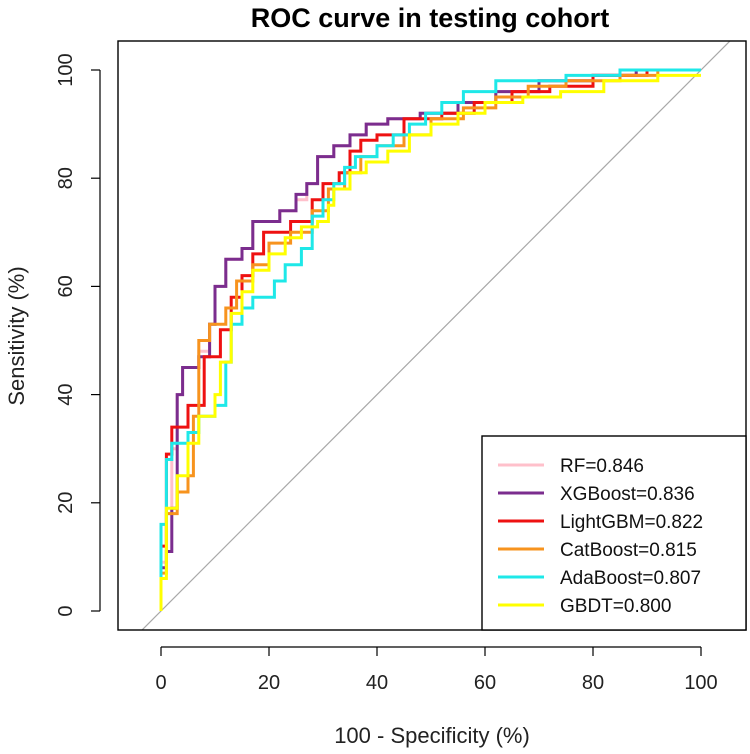 Image resolution: width=750 pixels, height=754 pixels. What do you see at coordinates (66, 286) in the screenshot?
I see `y-tick-label: 60` at bounding box center [66, 286].